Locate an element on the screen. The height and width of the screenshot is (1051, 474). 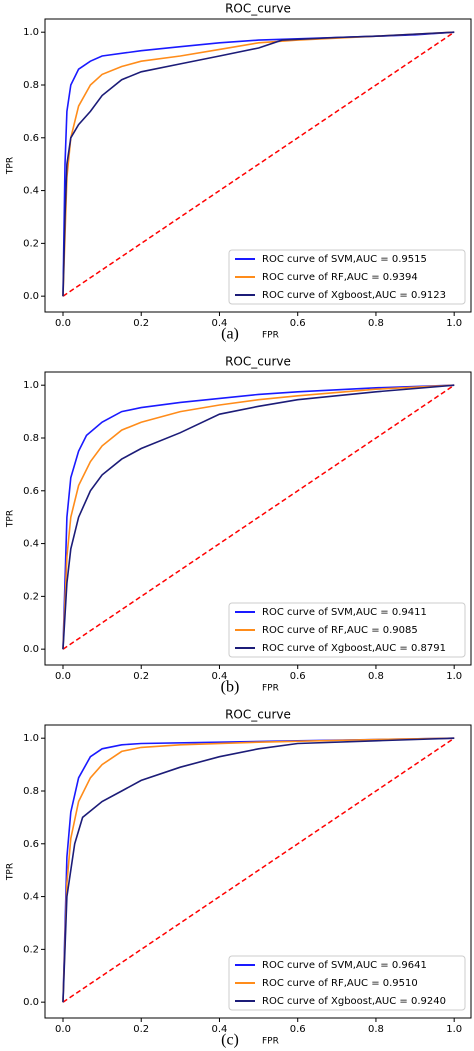
legend-label: ROC curve of SVM,AUC = 0.9411 is located at coordinates (344, 612).